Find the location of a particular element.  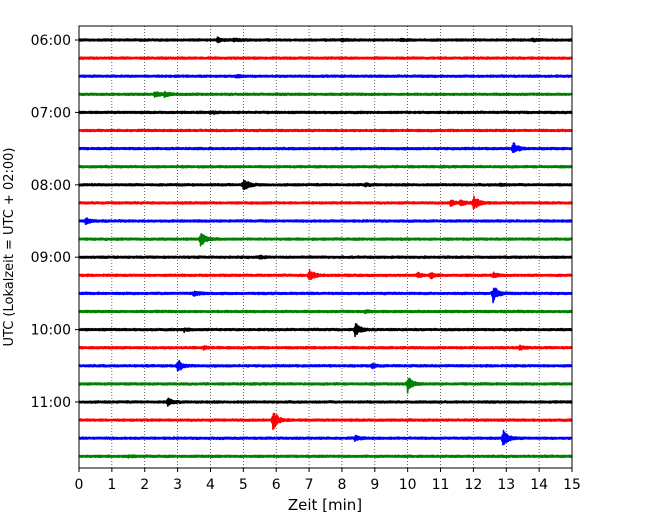

y-tick-label: 11:00 is located at coordinates (51, 403).